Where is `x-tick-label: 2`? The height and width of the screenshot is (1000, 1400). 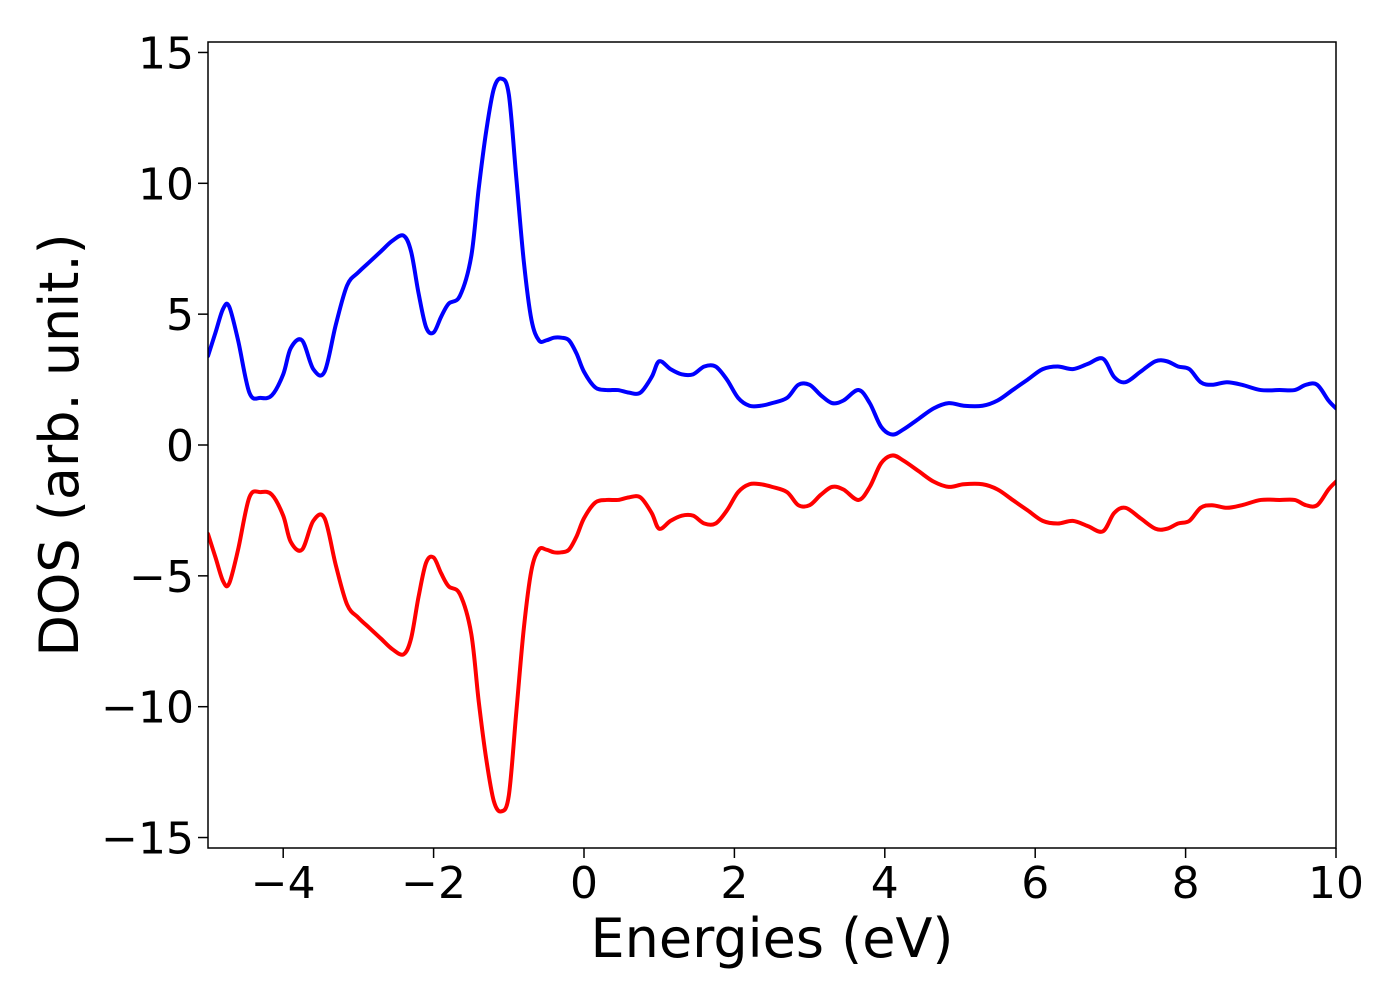 x-tick-label: 2 is located at coordinates (734, 883).